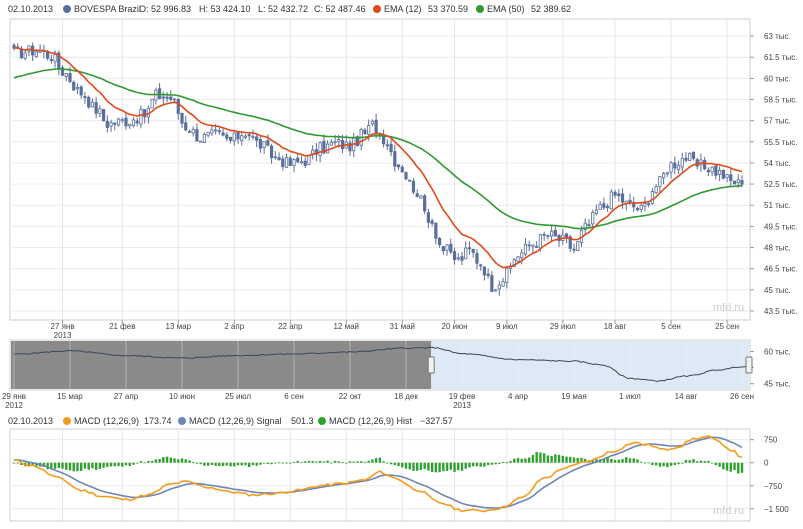 This screenshot has width=803, height=529. What do you see at coordinates (371, 421) in the screenshot?
I see `legend-hist-label: MACD (12,26,9) Hist` at bounding box center [371, 421].